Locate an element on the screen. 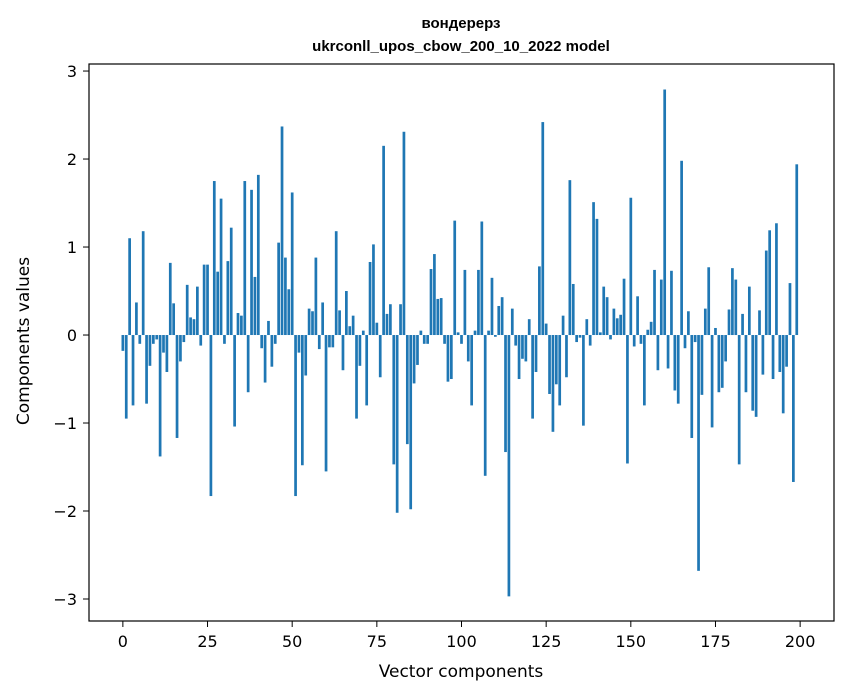 The height and width of the screenshot is (696, 847). x-axis-ticks: 0 25 50 75 100 125 150 175 200 is located at coordinates (467, 636).